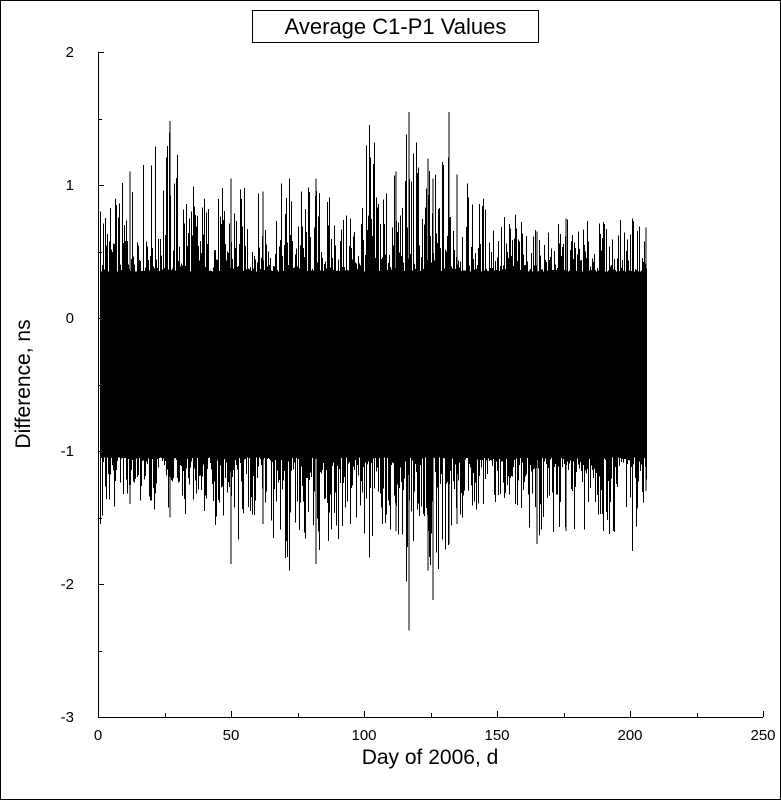 Image resolution: width=781 pixels, height=800 pixels. What do you see at coordinates (496, 735) in the screenshot?
I see `x-tick-label: 150` at bounding box center [496, 735].